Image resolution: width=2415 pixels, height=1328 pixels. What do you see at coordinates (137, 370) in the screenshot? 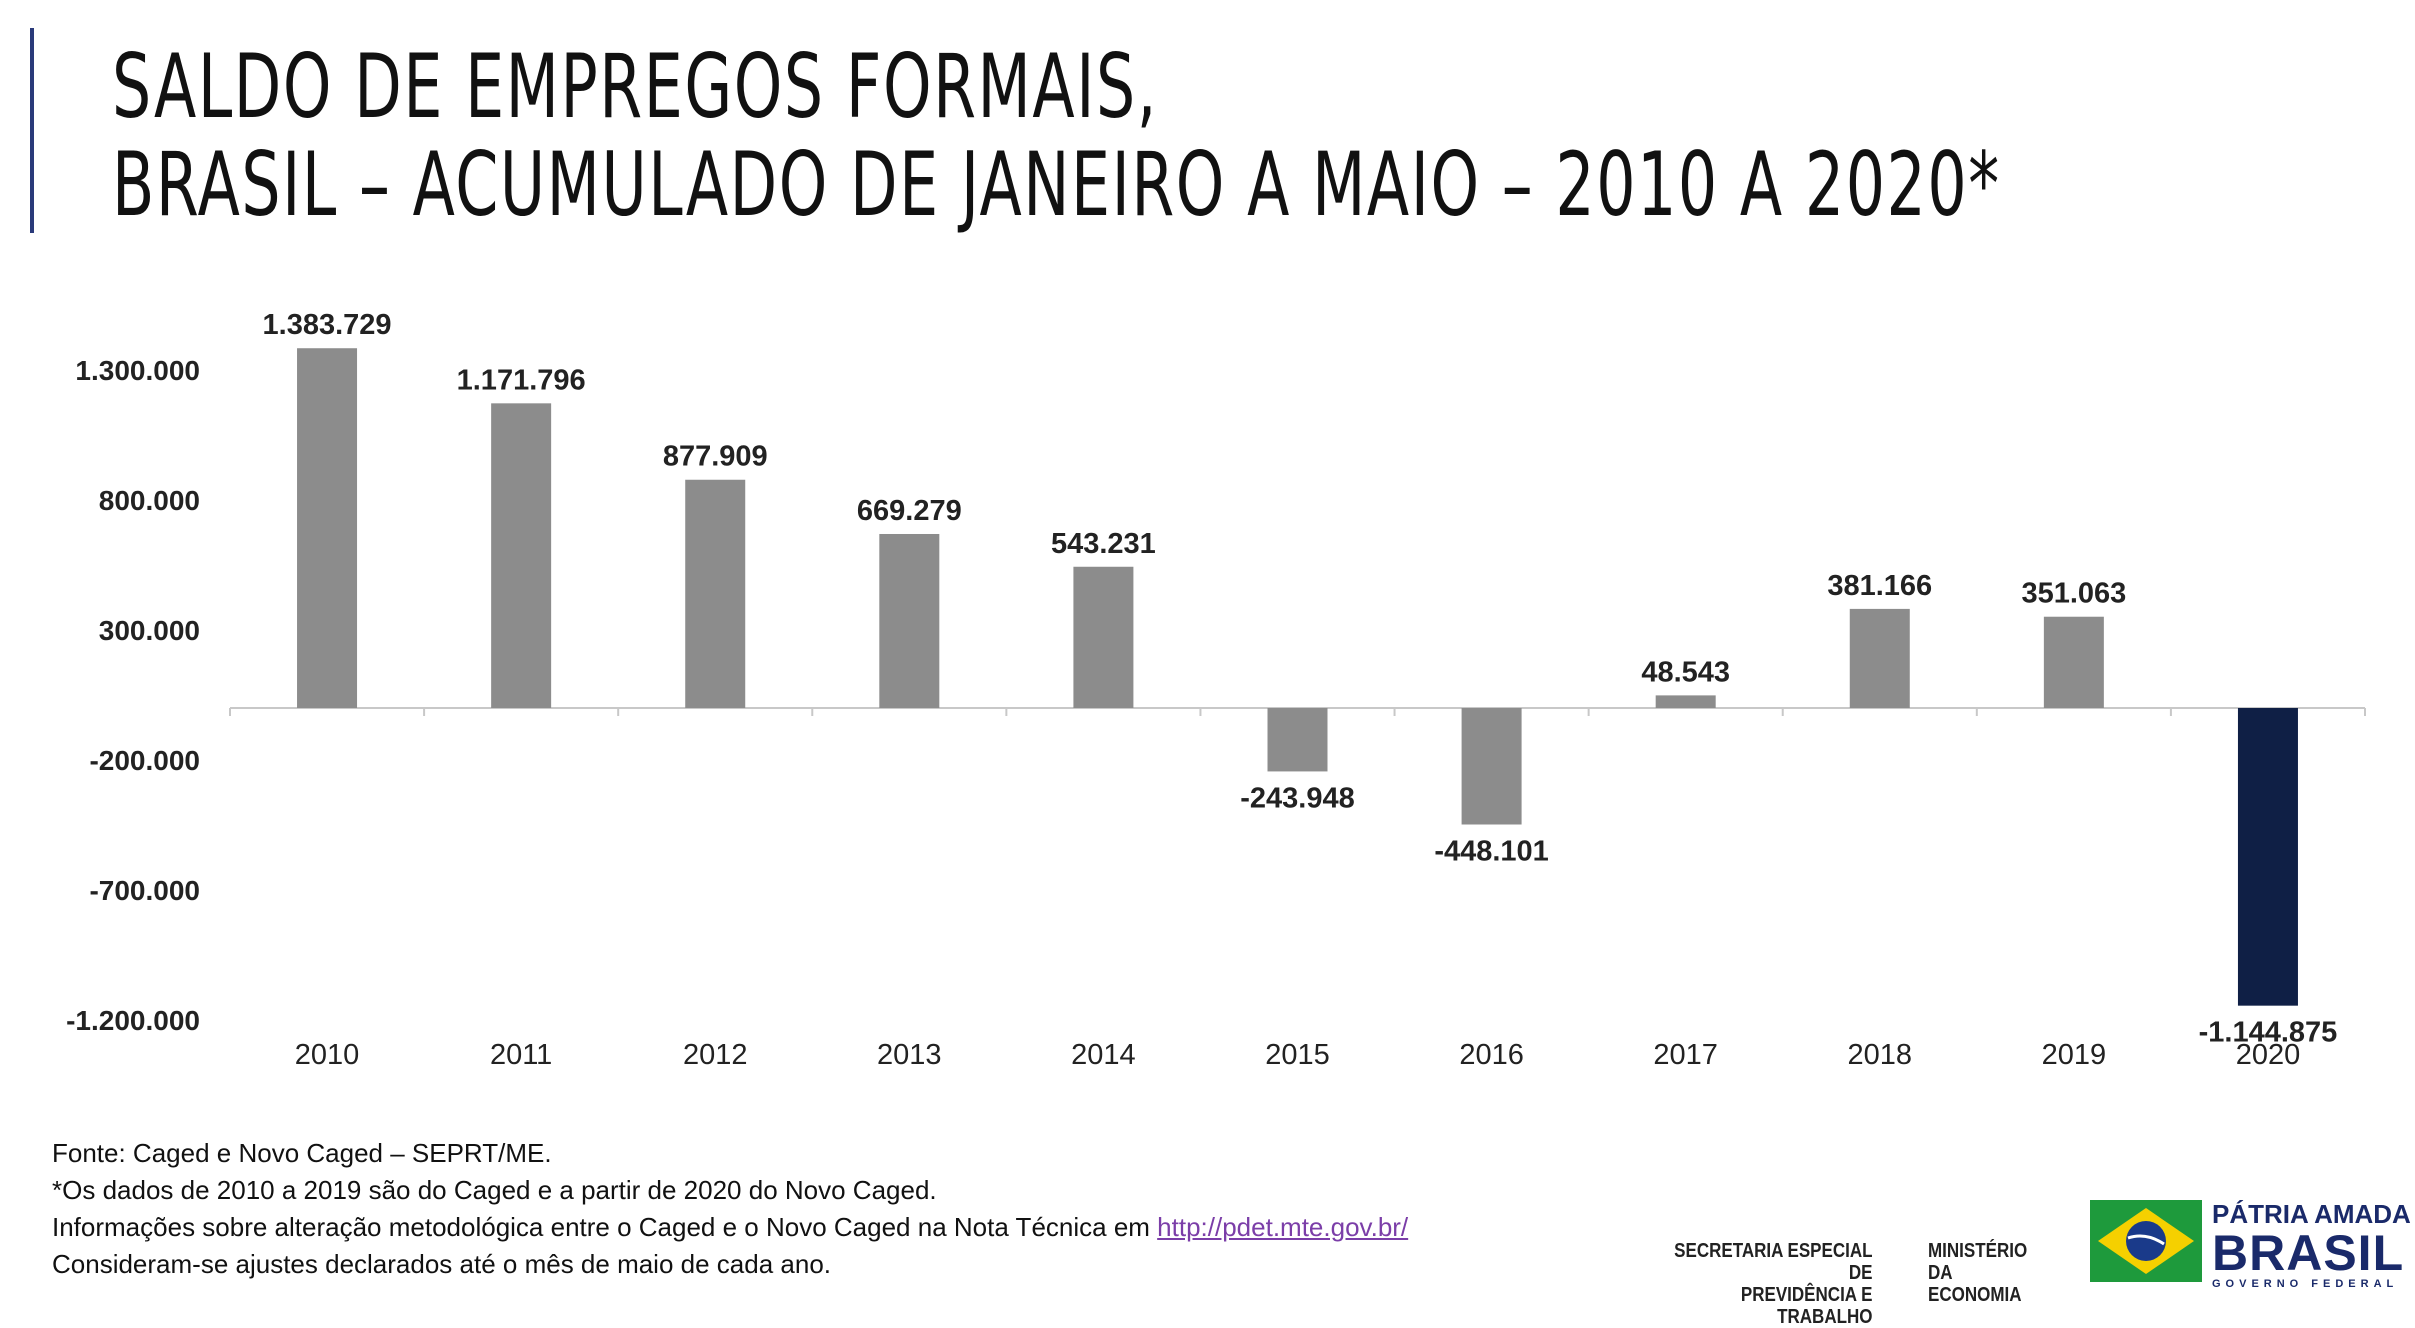
I see `y-tick-label: 1.300.000` at bounding box center [137, 370].